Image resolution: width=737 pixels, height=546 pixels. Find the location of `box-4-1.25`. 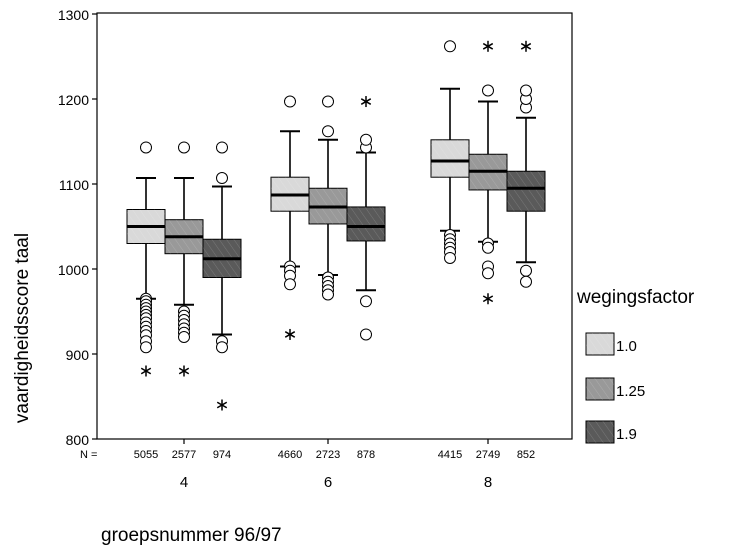

box-4-1.25 is located at coordinates (184, 259).